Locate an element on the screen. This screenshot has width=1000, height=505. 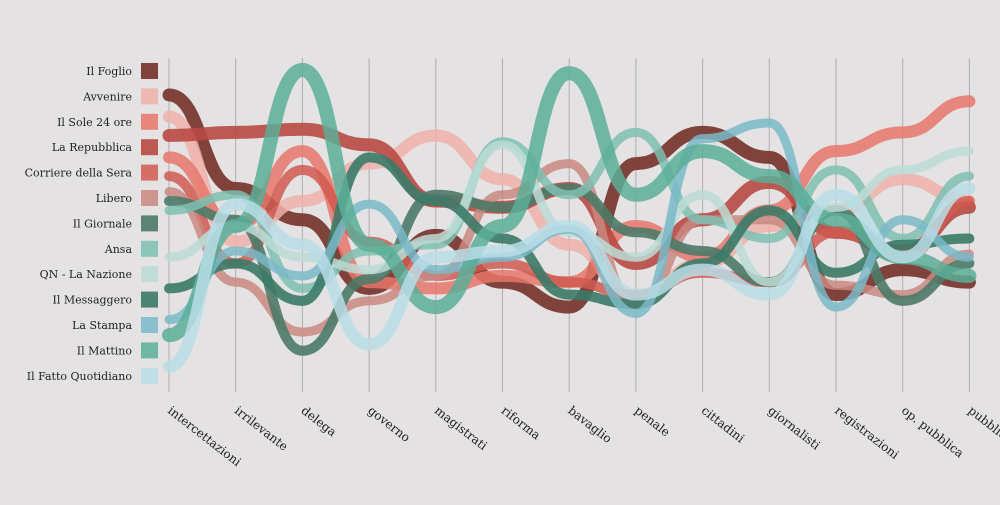
x-tick-label-8: cittadini is located at coordinates (723, 424).